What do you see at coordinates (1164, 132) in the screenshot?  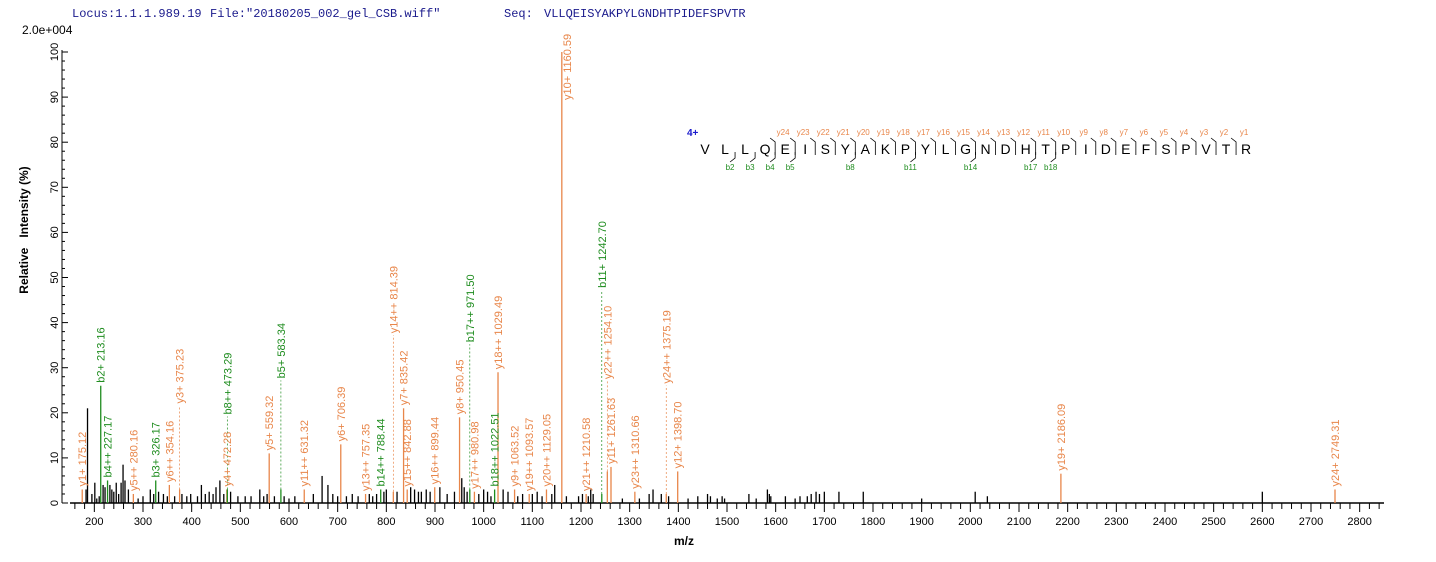 I see `y-ion-marker: y5` at bounding box center [1164, 132].